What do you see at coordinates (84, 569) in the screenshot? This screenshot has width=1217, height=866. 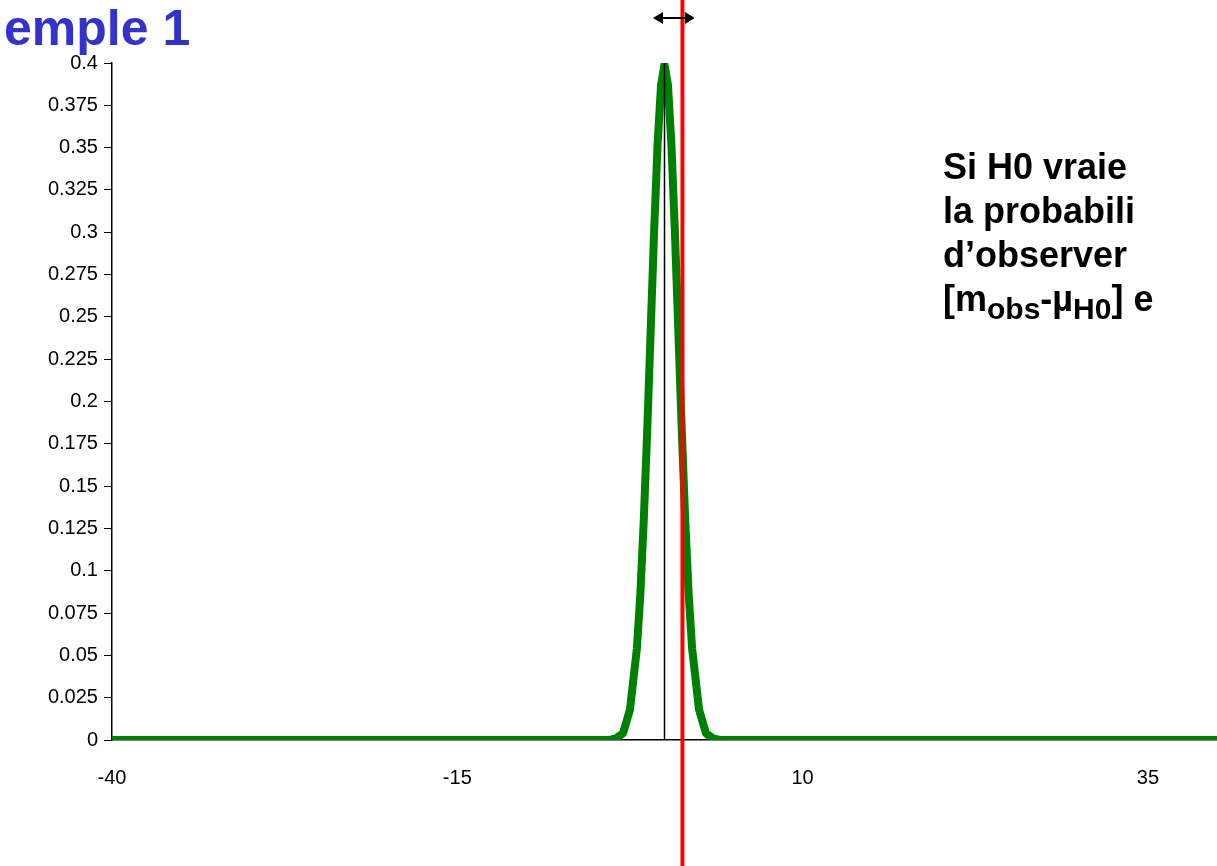 I see `y-tick-label: 0.1` at bounding box center [84, 569].